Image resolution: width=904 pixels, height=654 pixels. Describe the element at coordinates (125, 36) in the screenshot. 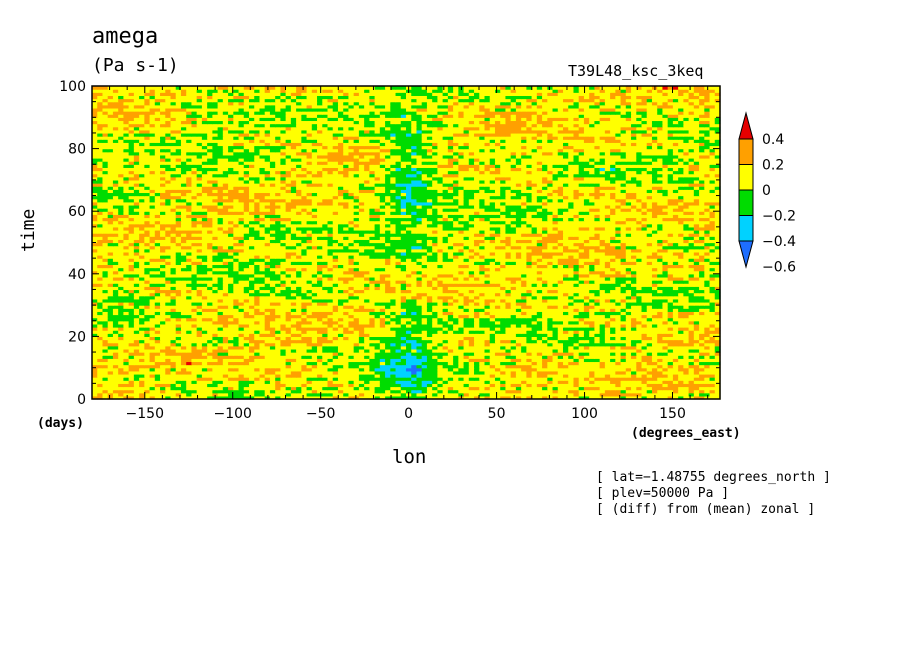

I see `chart-title: amega` at that location.